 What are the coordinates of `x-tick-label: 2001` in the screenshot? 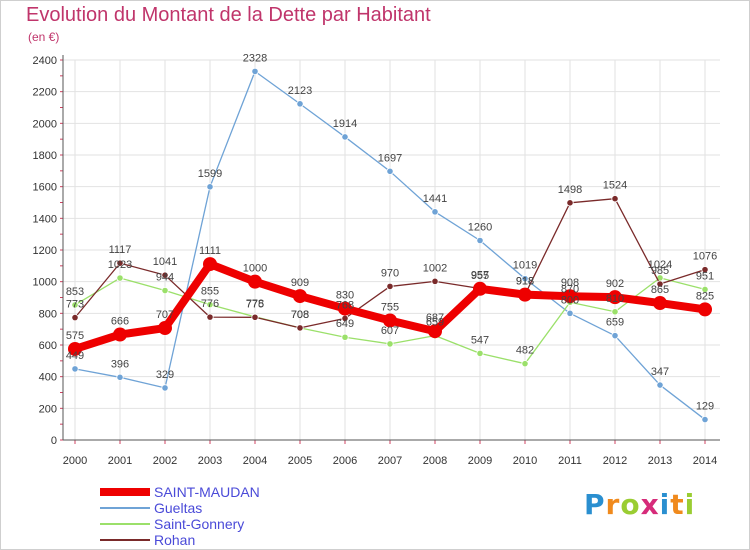 It's located at (120, 461).